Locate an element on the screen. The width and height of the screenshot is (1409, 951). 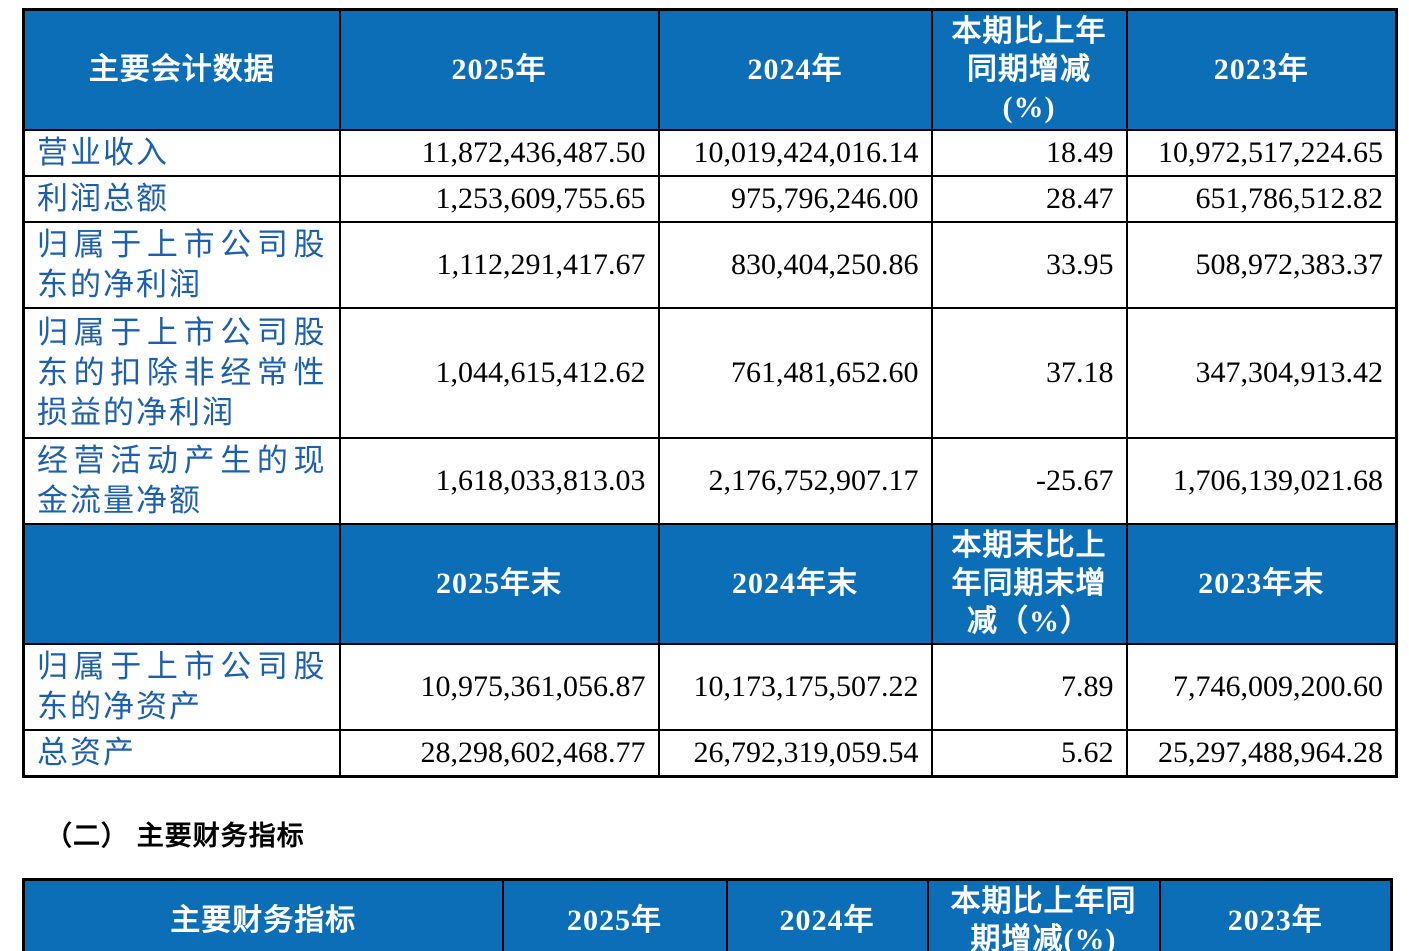
value-cell: 1,618,033,813.03 is located at coordinates (499, 481).